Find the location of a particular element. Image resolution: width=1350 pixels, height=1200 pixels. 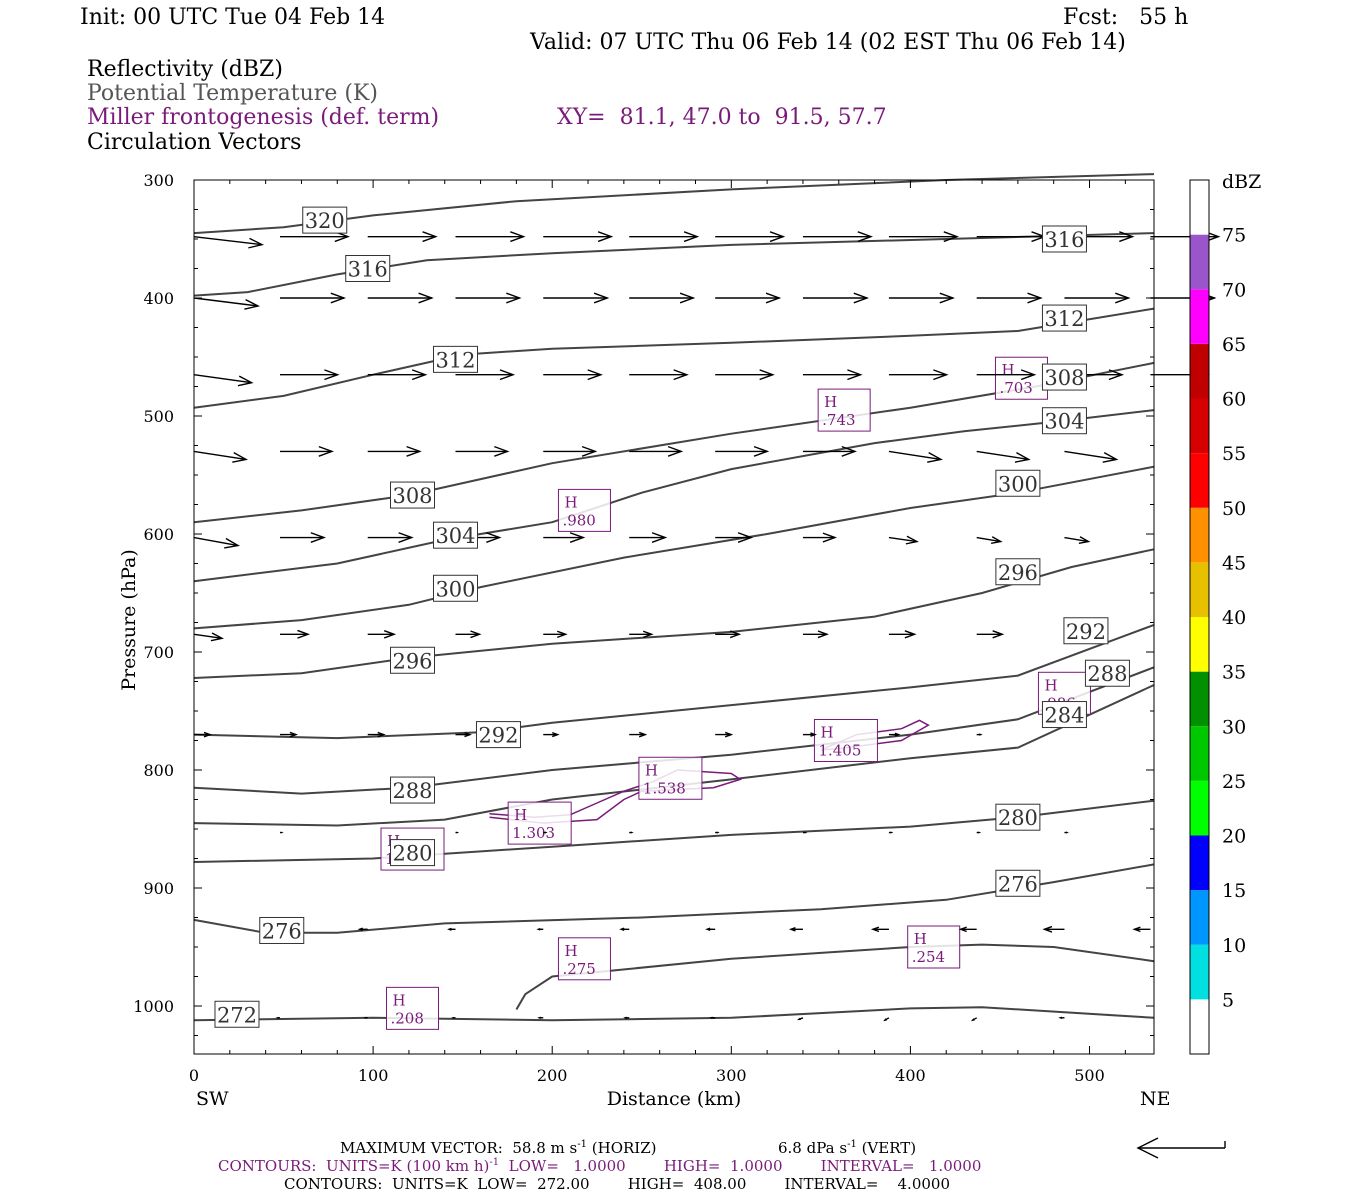

y-tick-label: 600 is located at coordinates (158, 534).